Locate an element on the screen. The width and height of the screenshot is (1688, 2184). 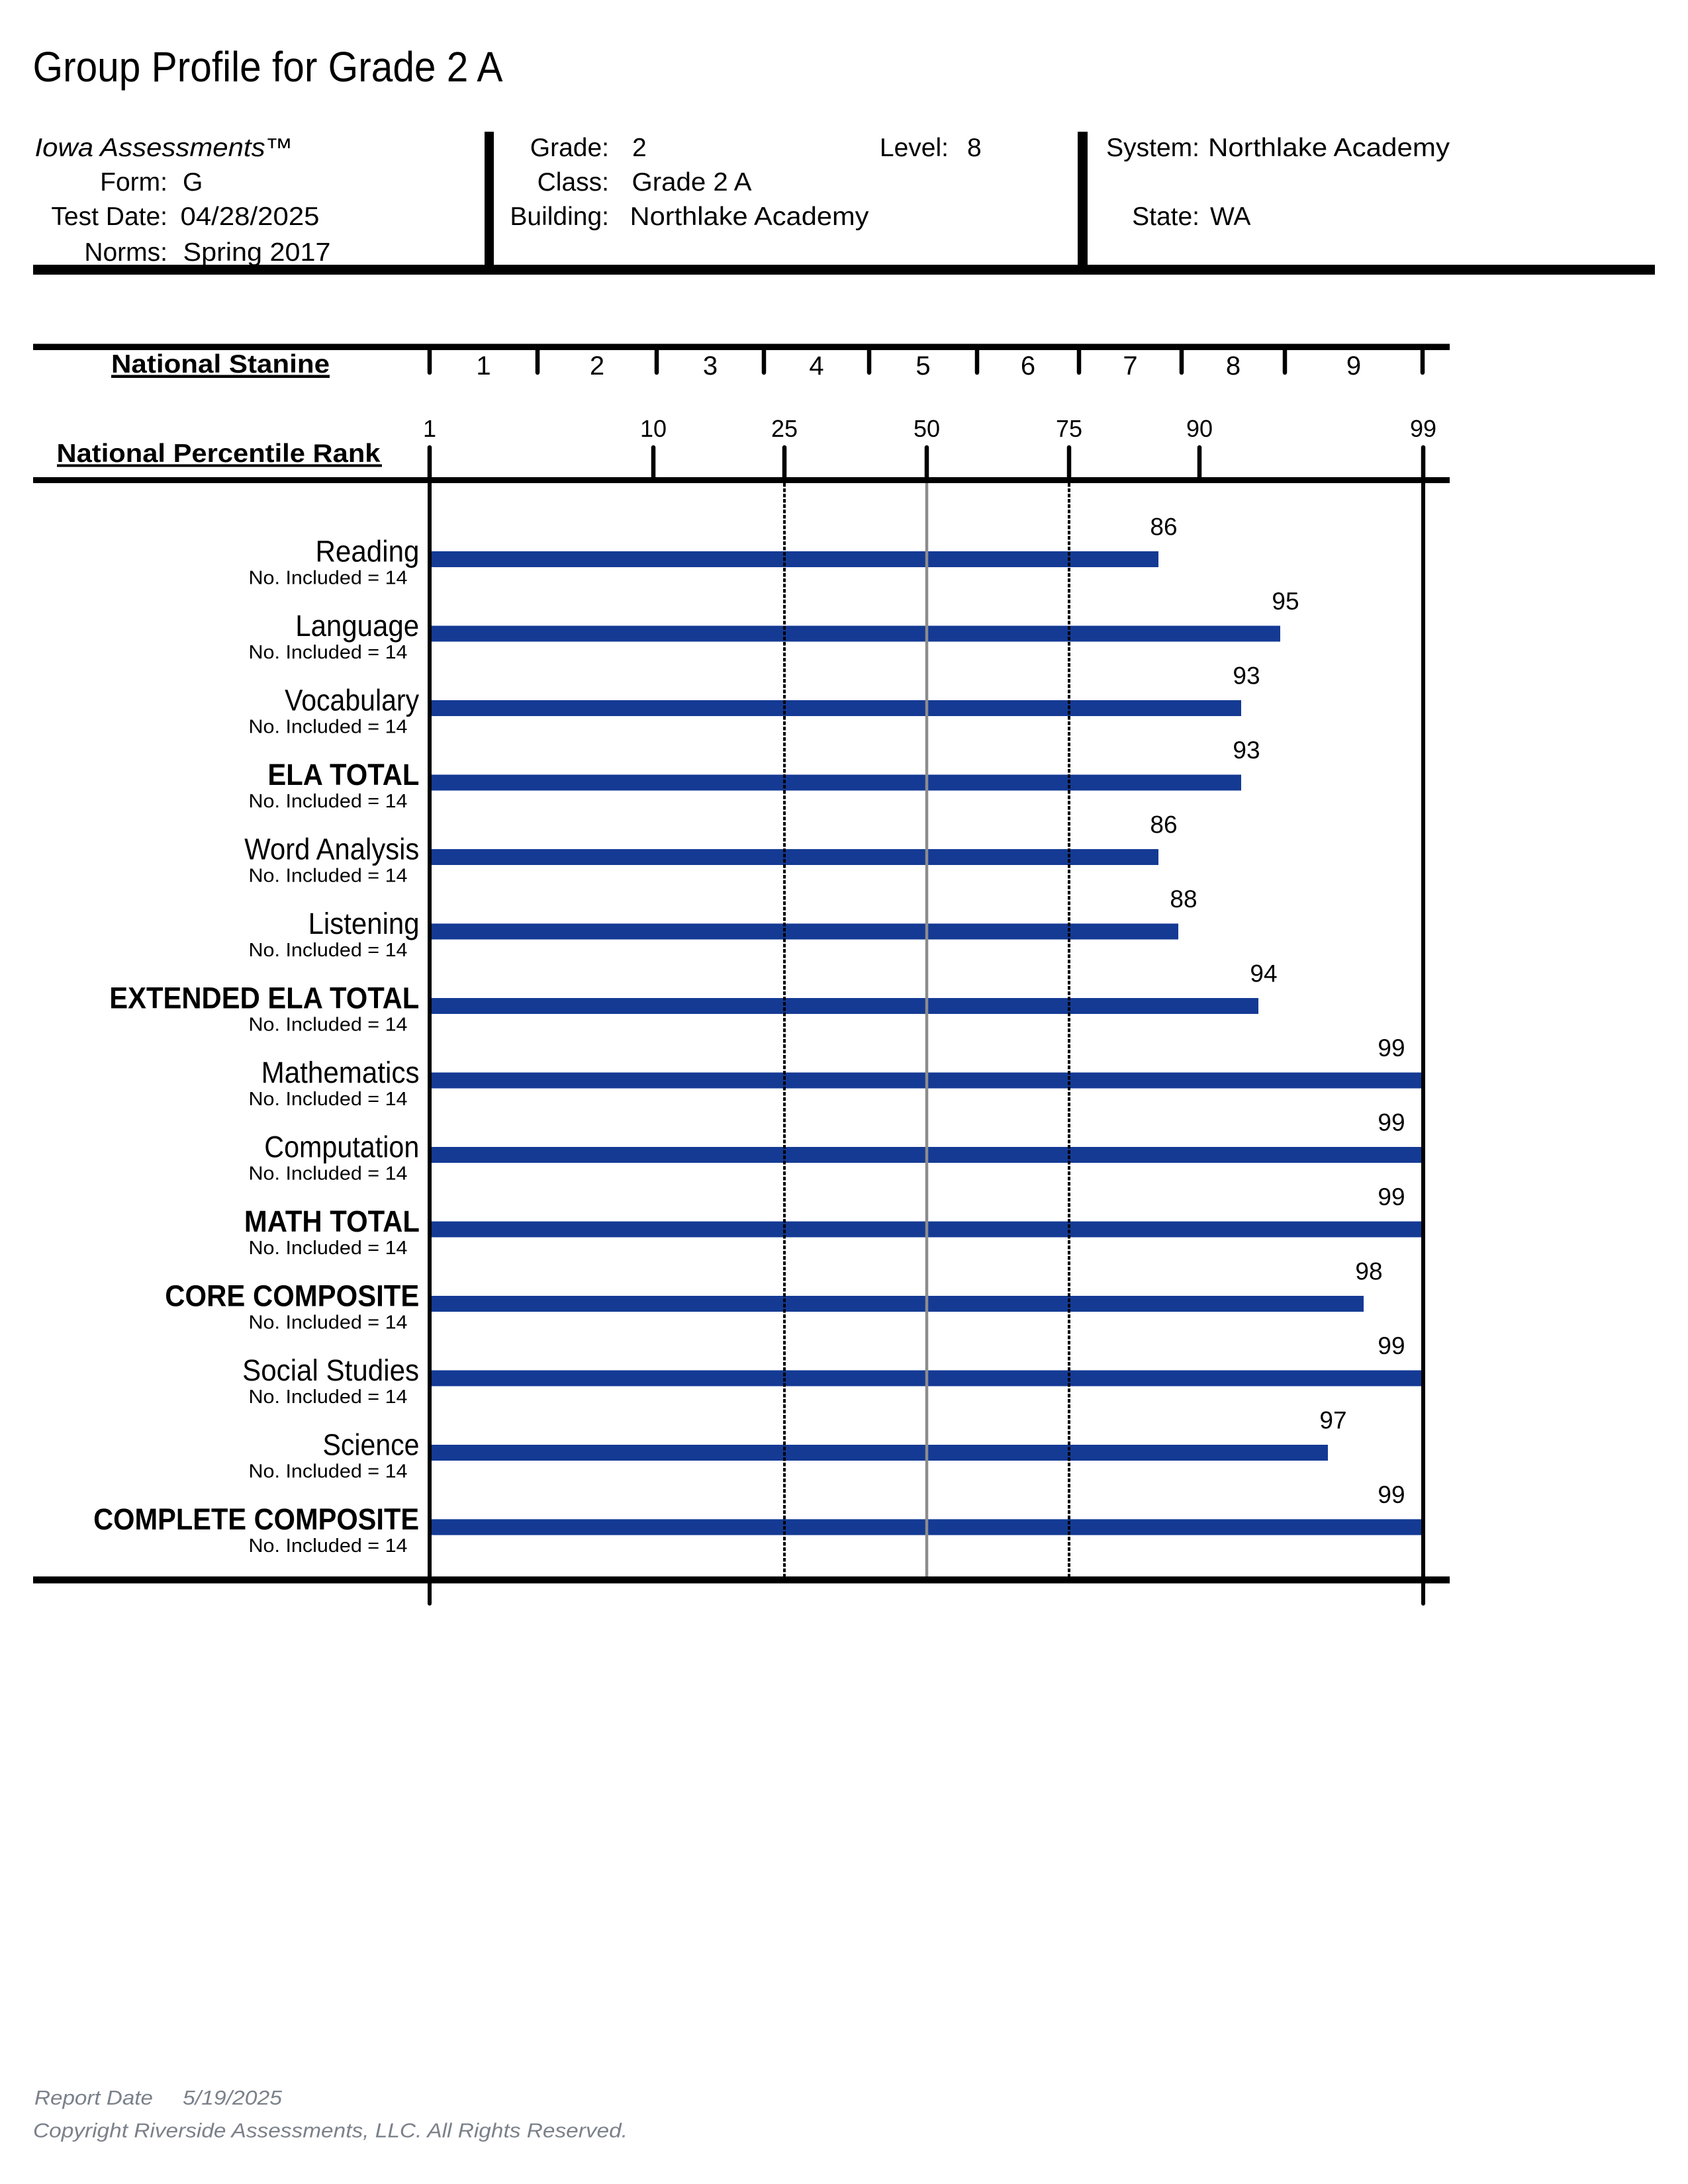
svg-text: National Percentile Rank is located at coordinates (219, 454).